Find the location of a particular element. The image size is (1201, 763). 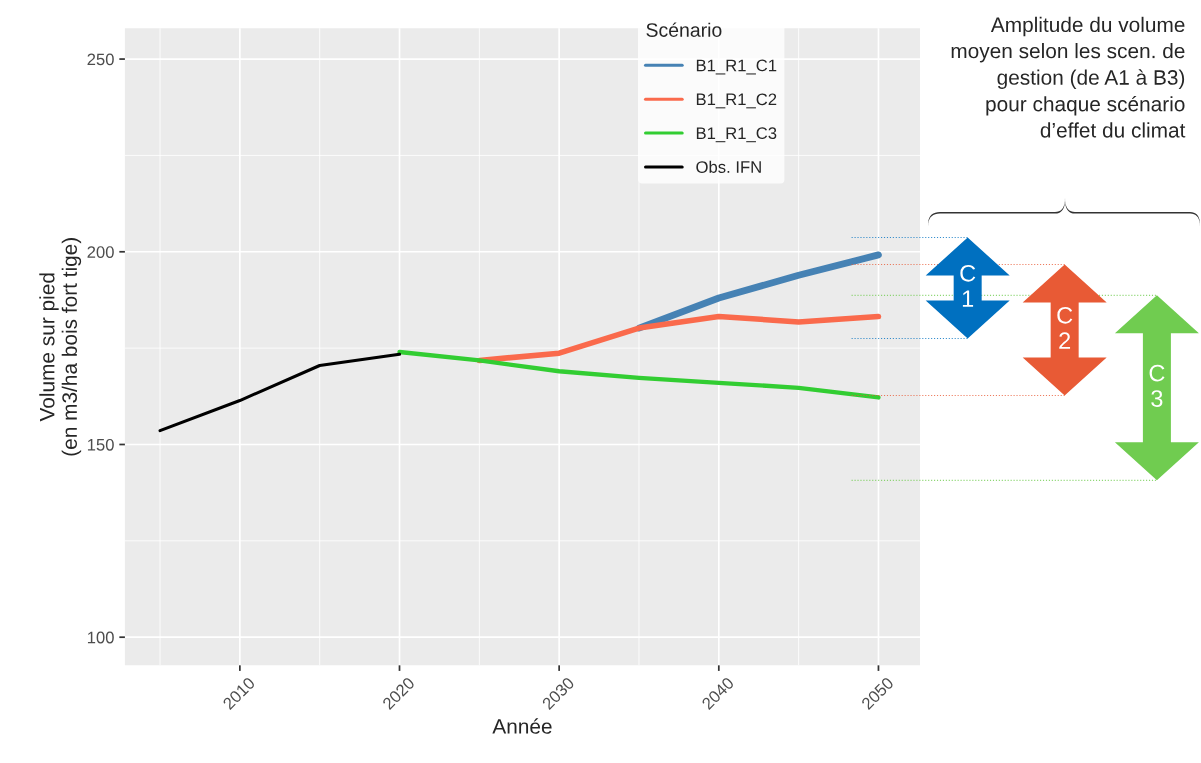

legend-title: Scénario is located at coordinates (684, 29).